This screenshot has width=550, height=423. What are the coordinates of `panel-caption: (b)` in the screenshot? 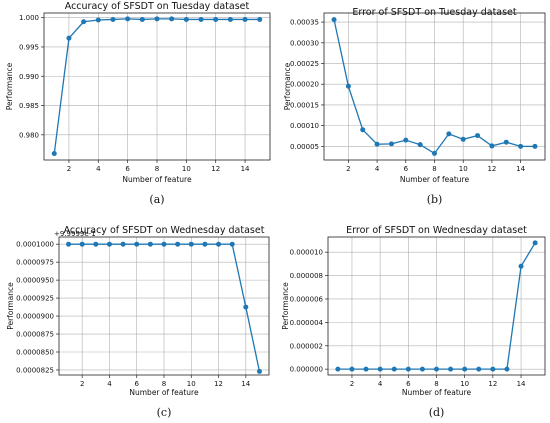 It's located at (435, 199).